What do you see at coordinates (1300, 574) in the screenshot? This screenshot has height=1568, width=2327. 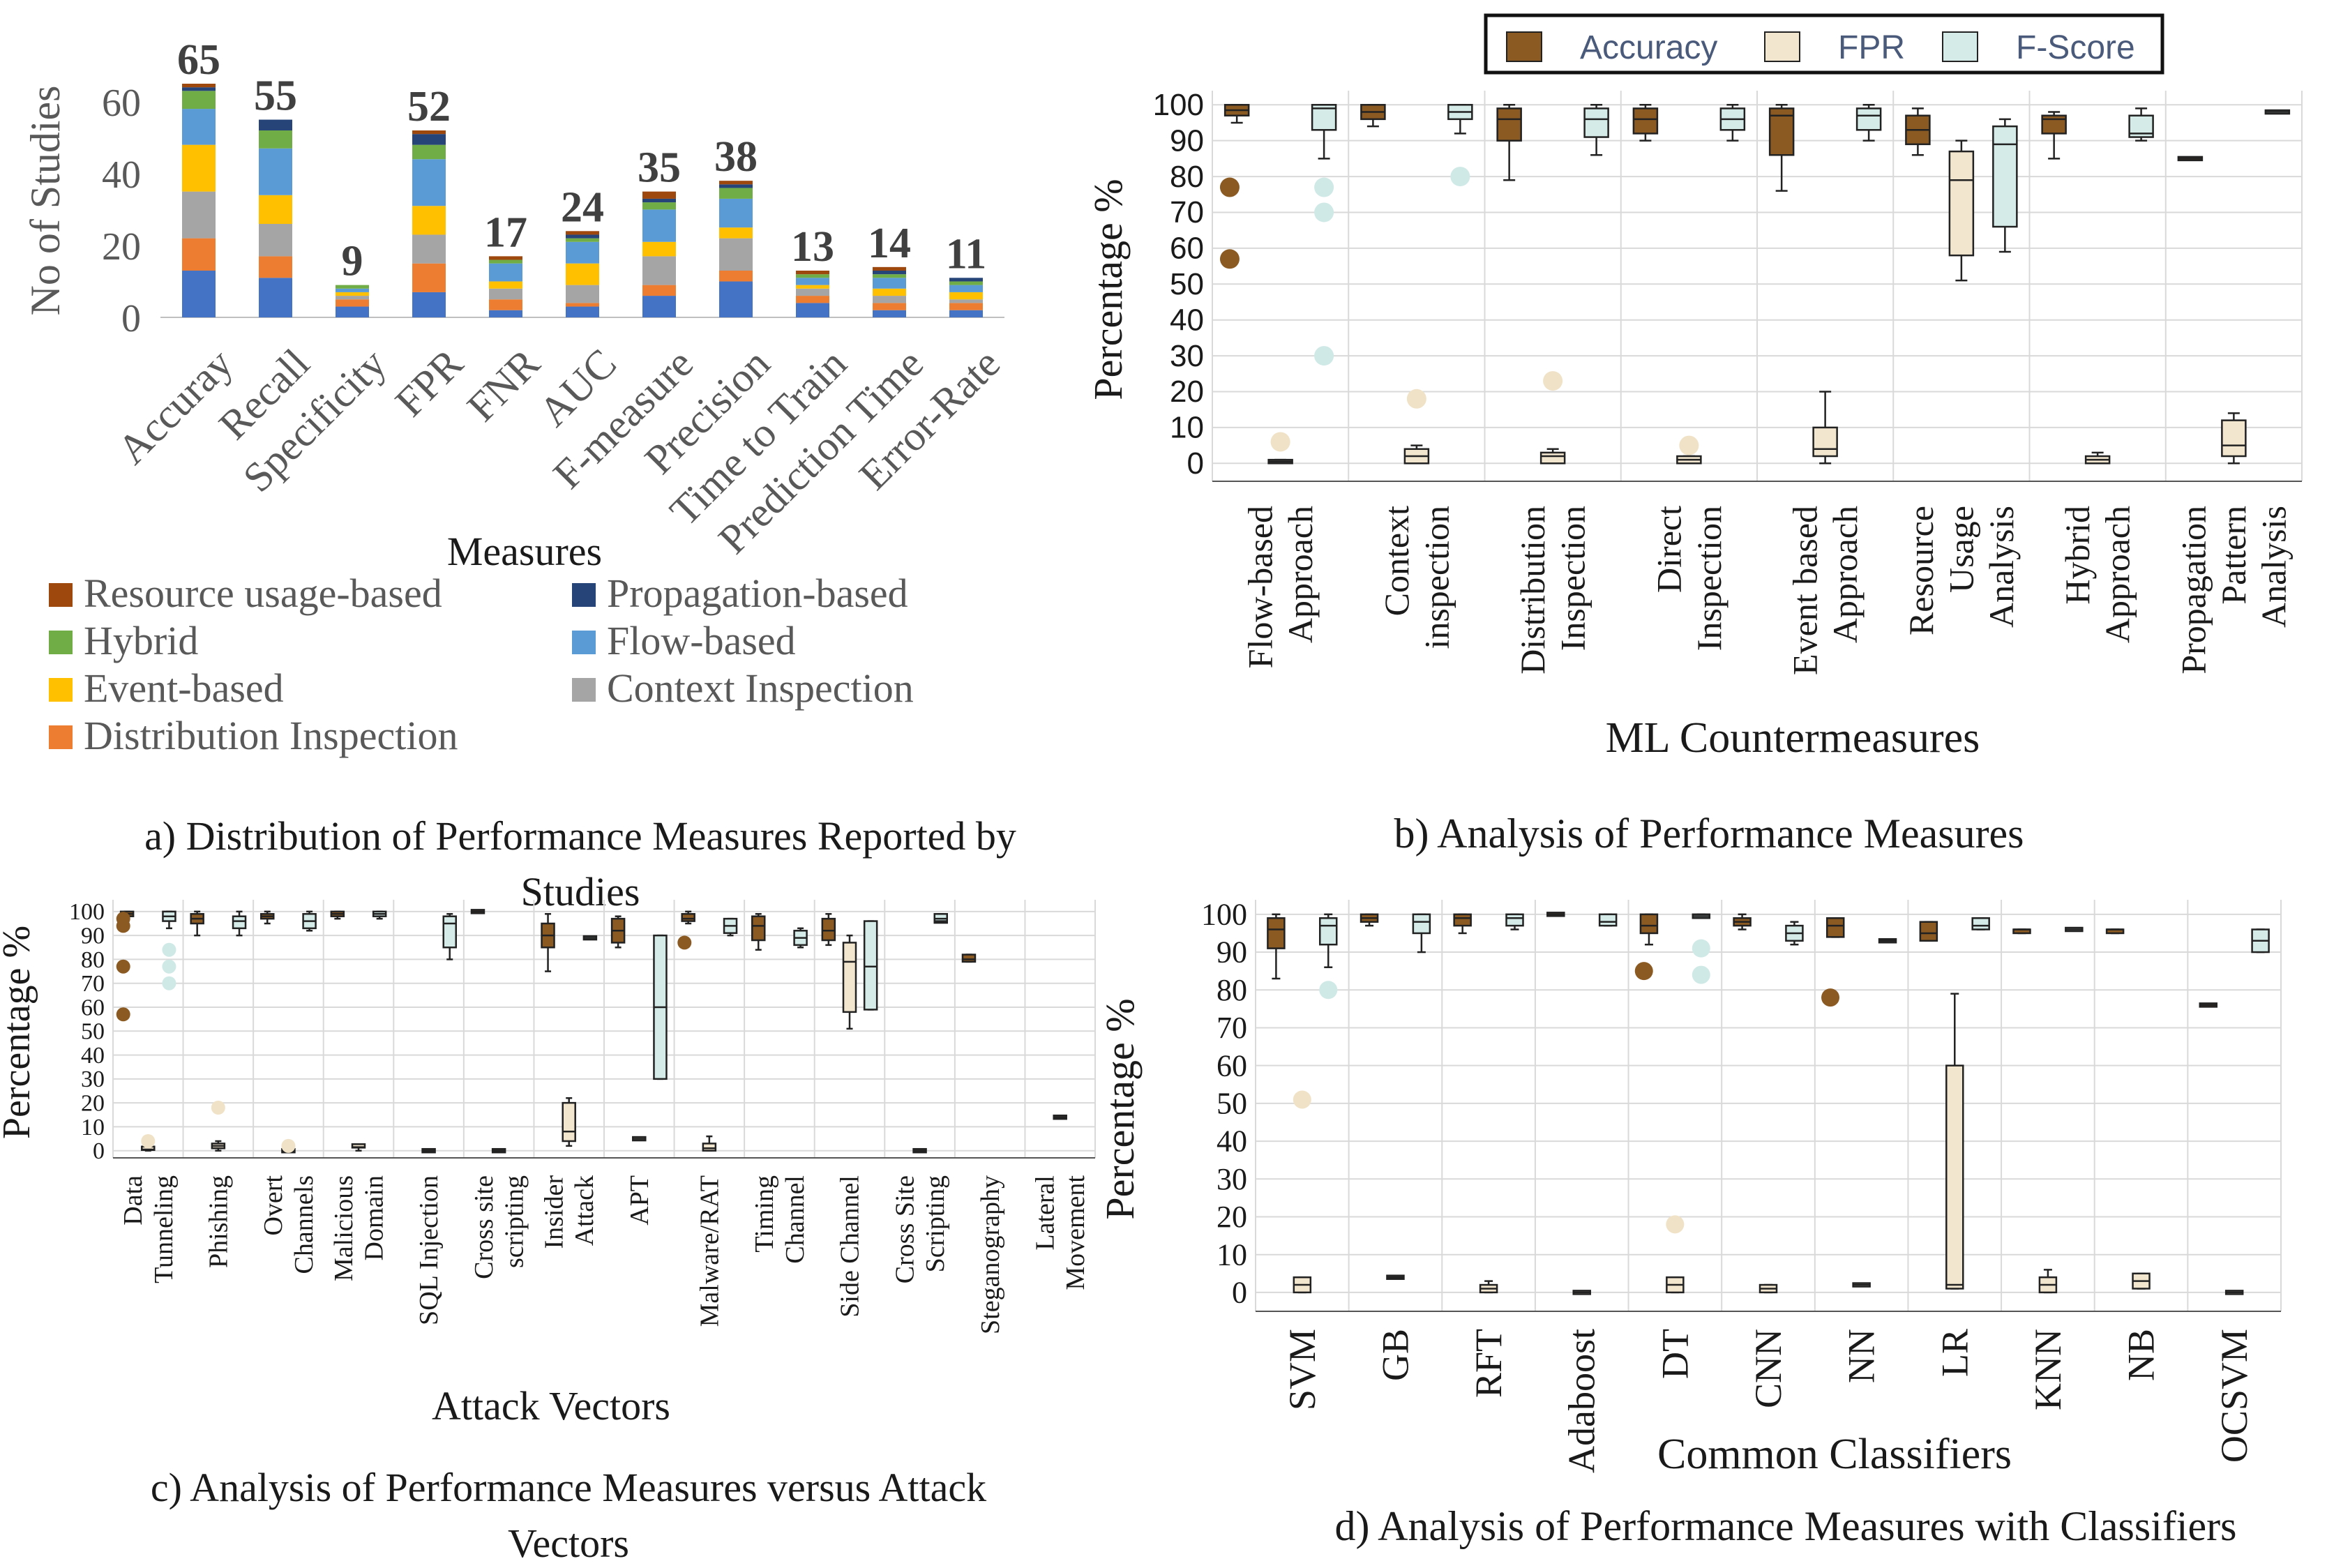 I see `x-tick-label: Approach` at bounding box center [1300, 574].